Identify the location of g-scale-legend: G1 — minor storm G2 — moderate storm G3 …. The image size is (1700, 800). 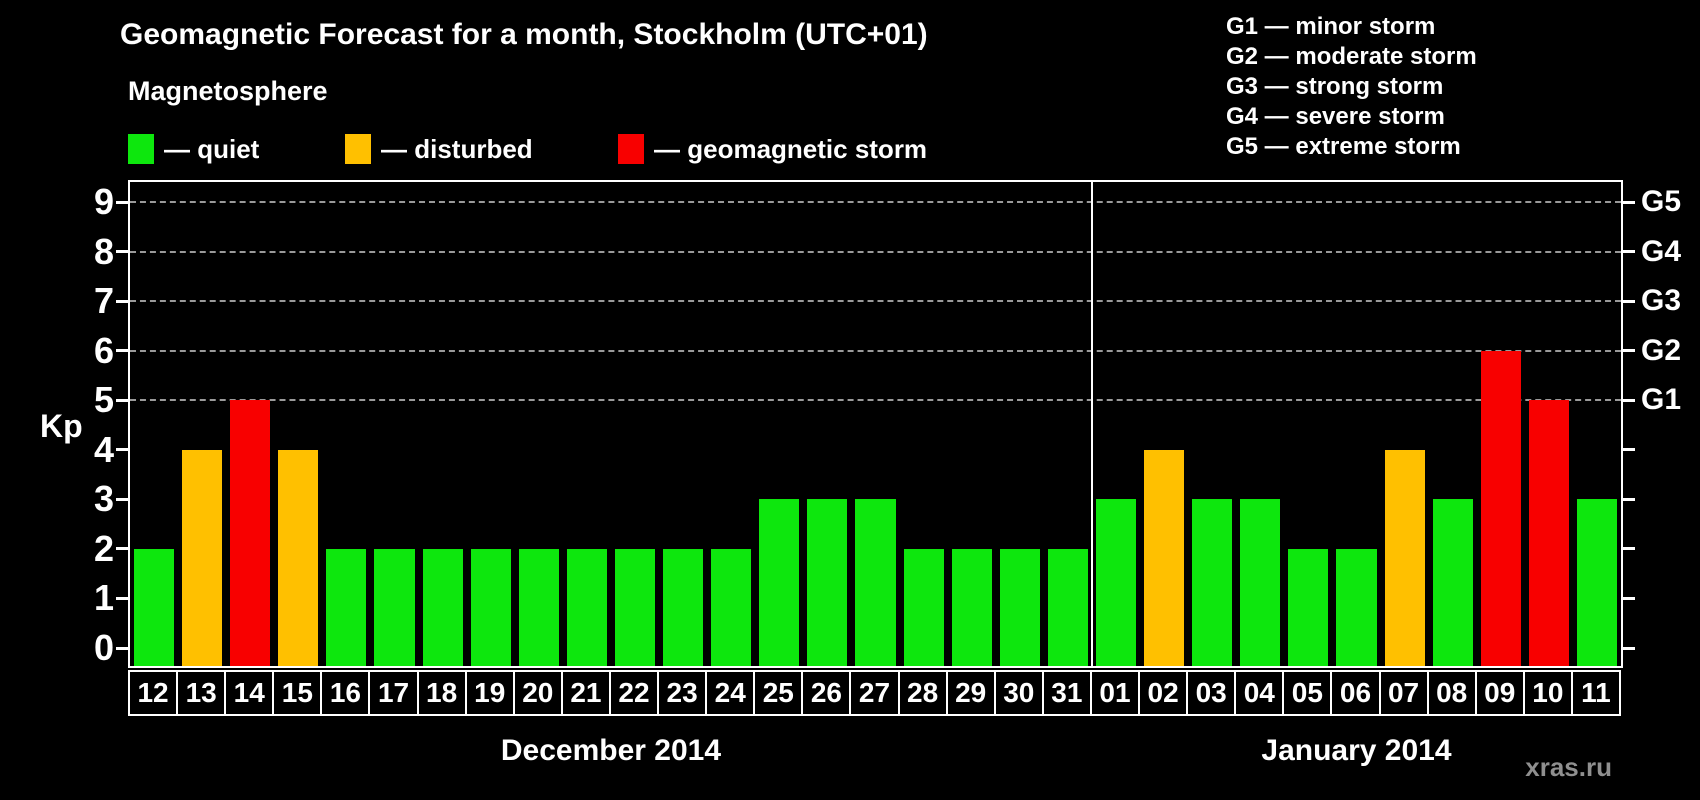
(1351, 87).